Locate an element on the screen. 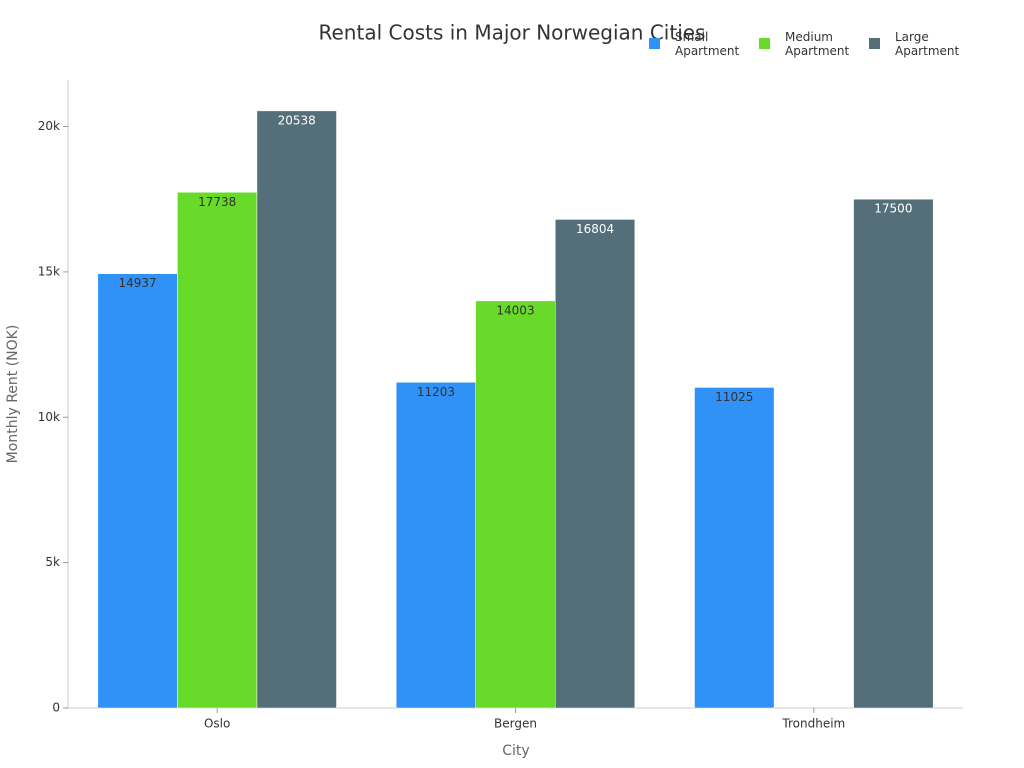  y-tick-label: 5k is located at coordinates (52, 562).